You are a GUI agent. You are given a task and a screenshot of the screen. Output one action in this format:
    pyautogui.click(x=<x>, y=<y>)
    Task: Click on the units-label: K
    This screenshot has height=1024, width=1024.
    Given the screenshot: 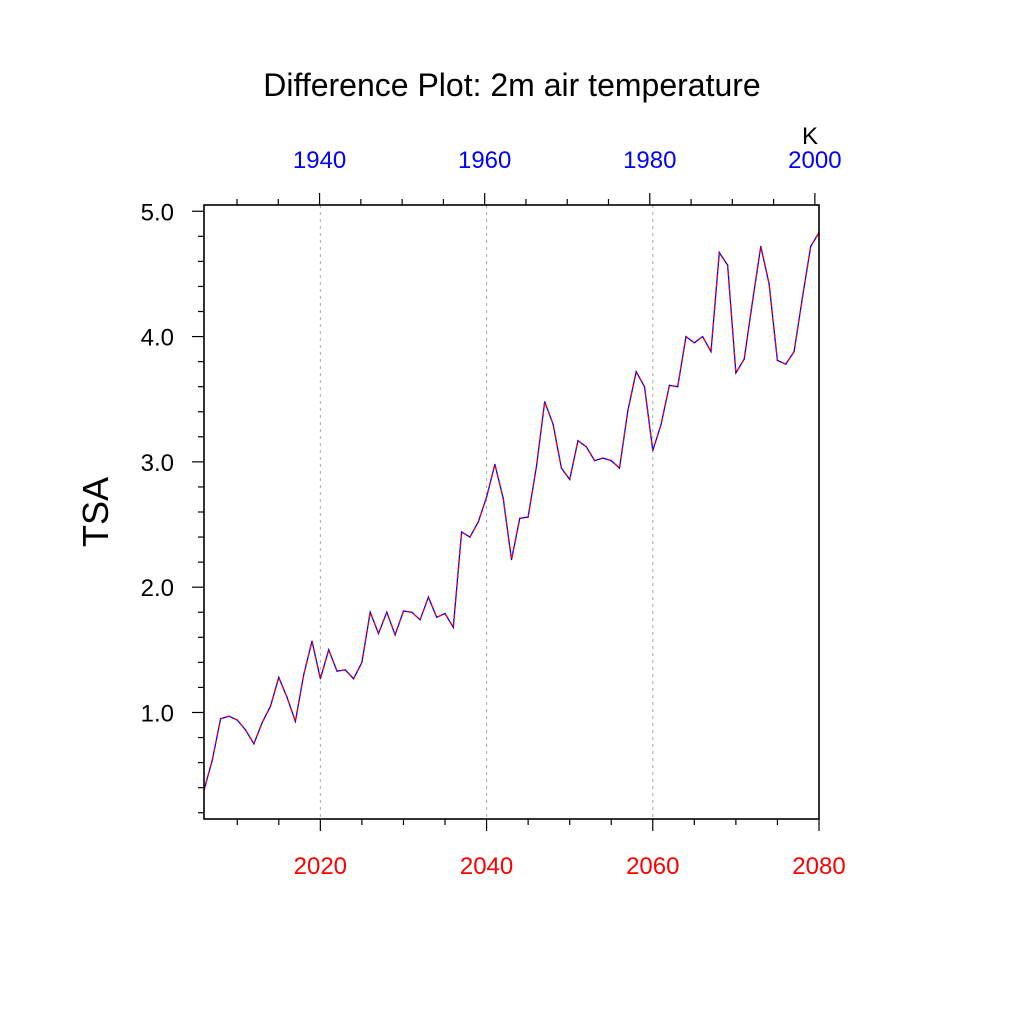 What is the action you would take?
    pyautogui.click(x=810, y=136)
    